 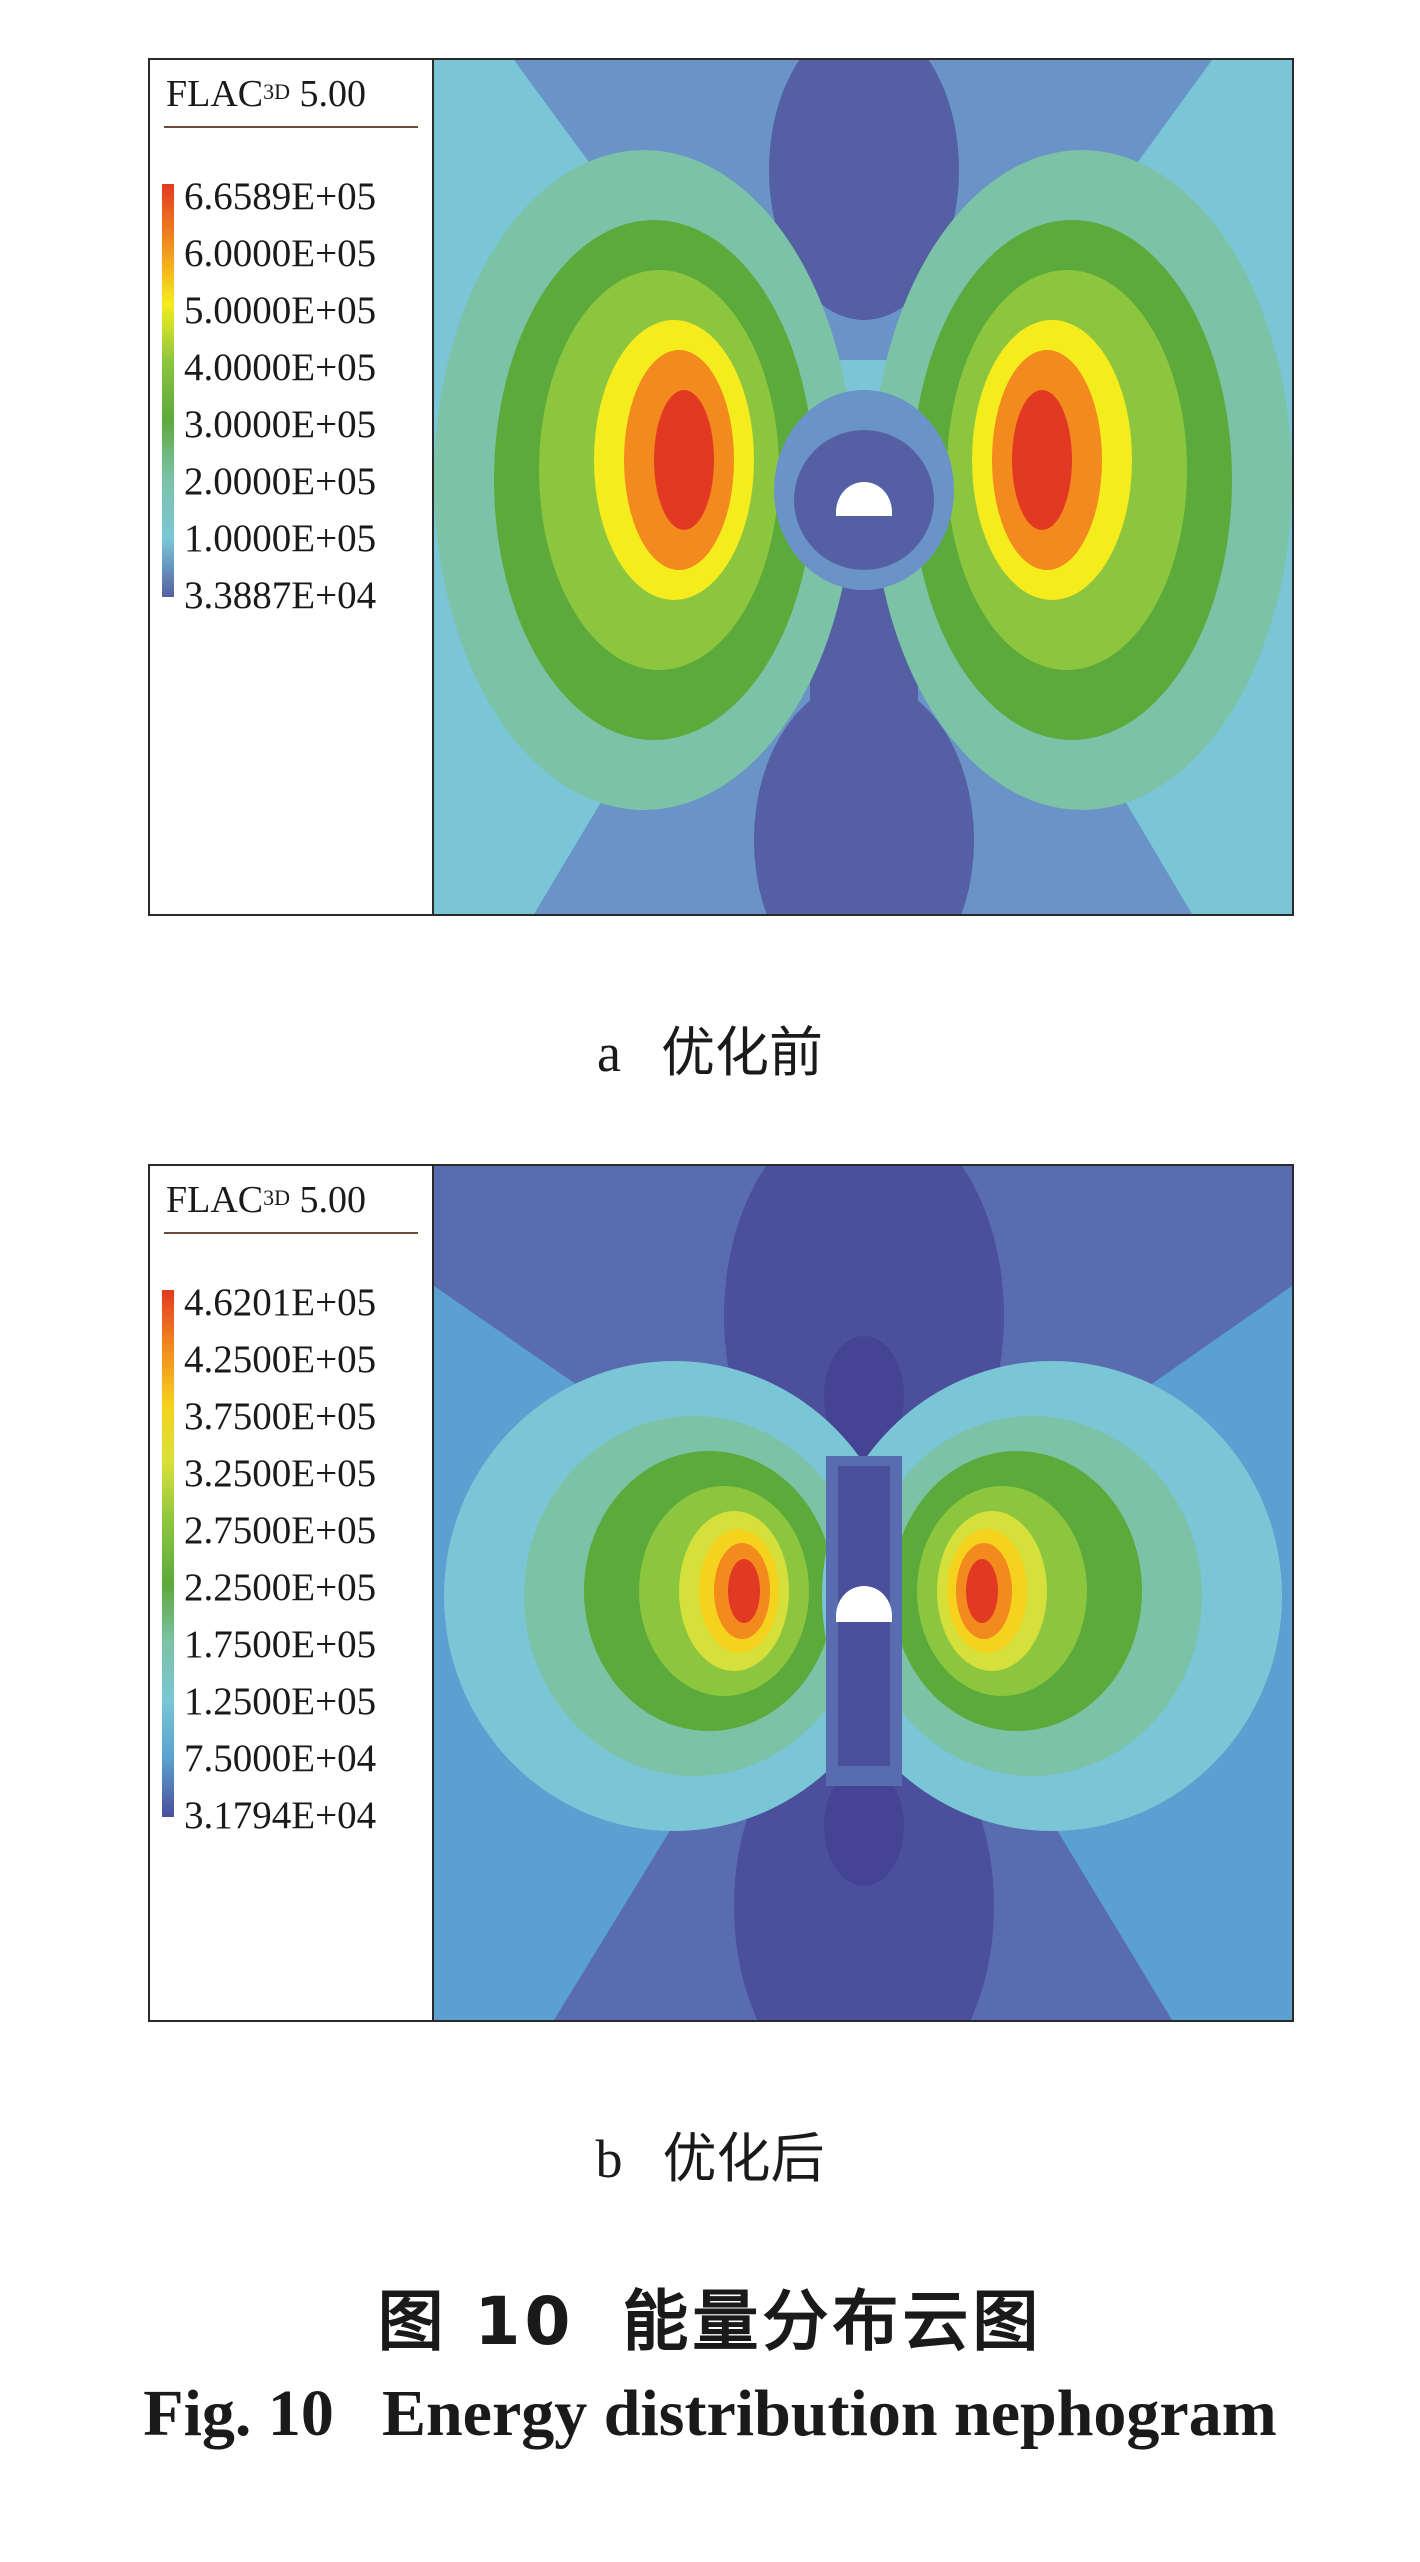 What do you see at coordinates (280, 1530) in the screenshot?
I see `legend-value: 2.7500E+05` at bounding box center [280, 1530].